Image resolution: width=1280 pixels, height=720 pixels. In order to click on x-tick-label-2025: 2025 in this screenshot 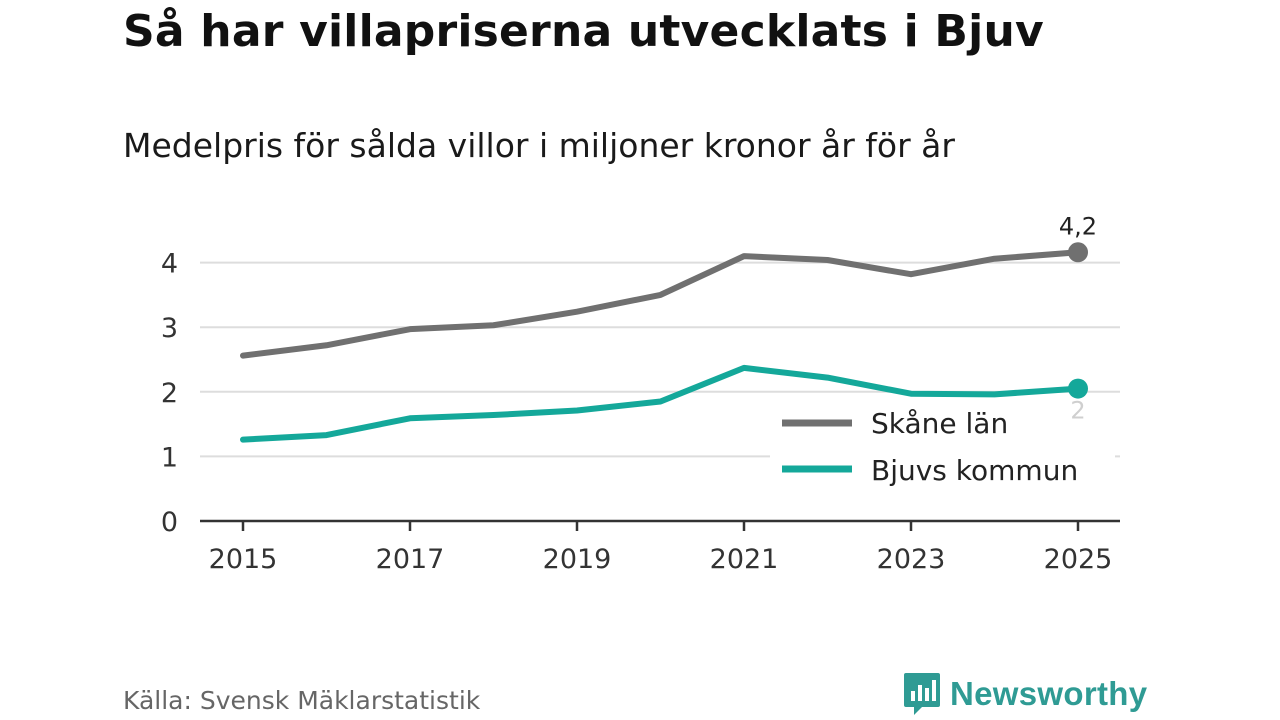, I will do `click(1078, 559)`.